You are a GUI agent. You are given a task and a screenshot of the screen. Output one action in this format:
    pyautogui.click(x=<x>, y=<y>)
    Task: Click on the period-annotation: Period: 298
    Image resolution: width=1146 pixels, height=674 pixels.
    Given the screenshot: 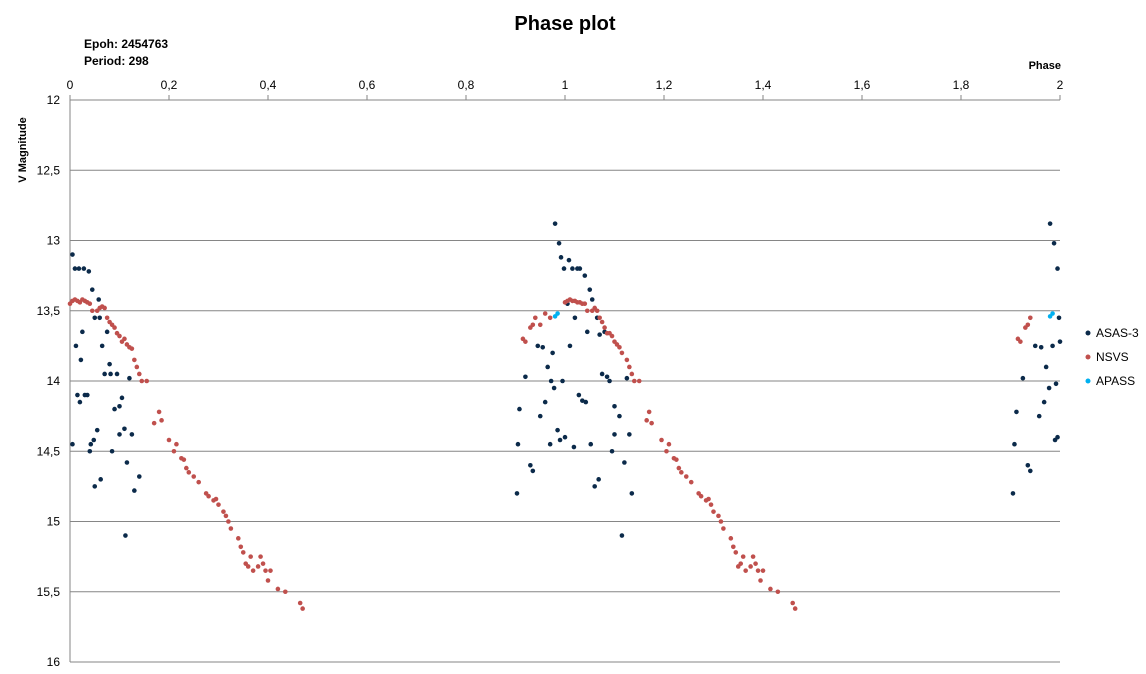 What is the action you would take?
    pyautogui.click(x=116, y=61)
    